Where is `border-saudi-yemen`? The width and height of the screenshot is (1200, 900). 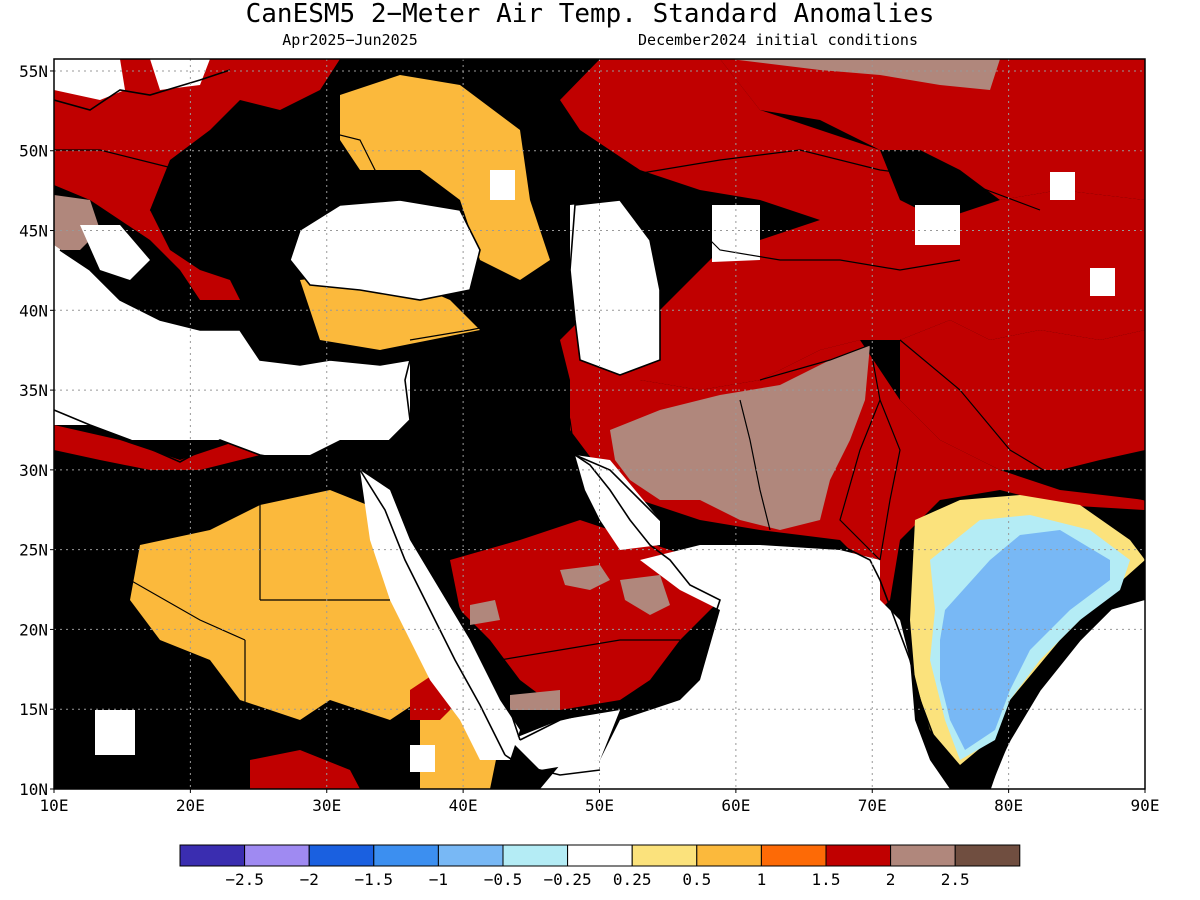 border-saudi-yemen is located at coordinates (589, 650).